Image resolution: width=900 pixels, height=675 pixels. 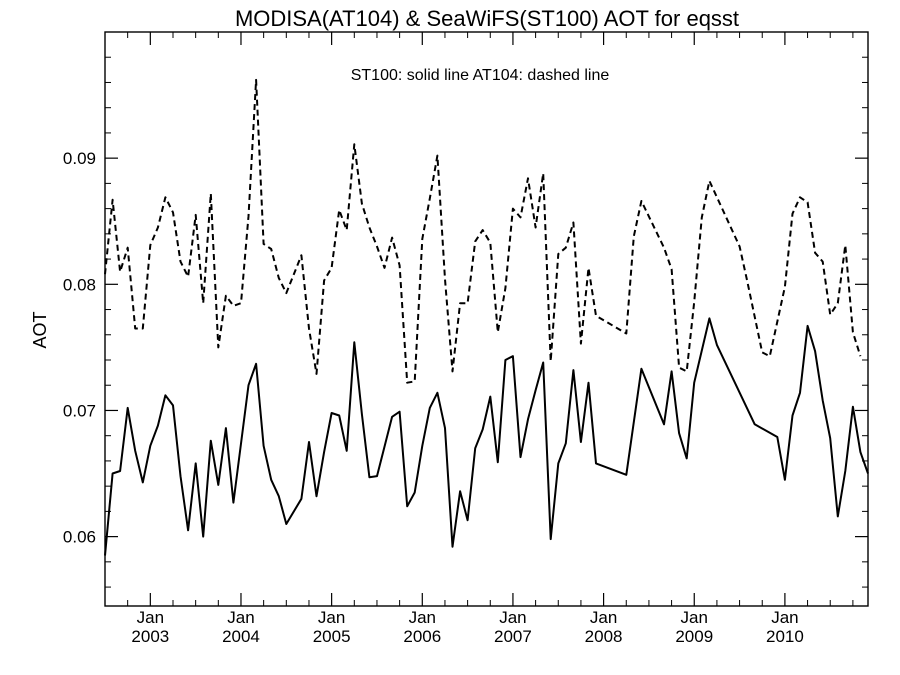 I want to click on x-tick-label-year: 2003, so click(x=150, y=636).